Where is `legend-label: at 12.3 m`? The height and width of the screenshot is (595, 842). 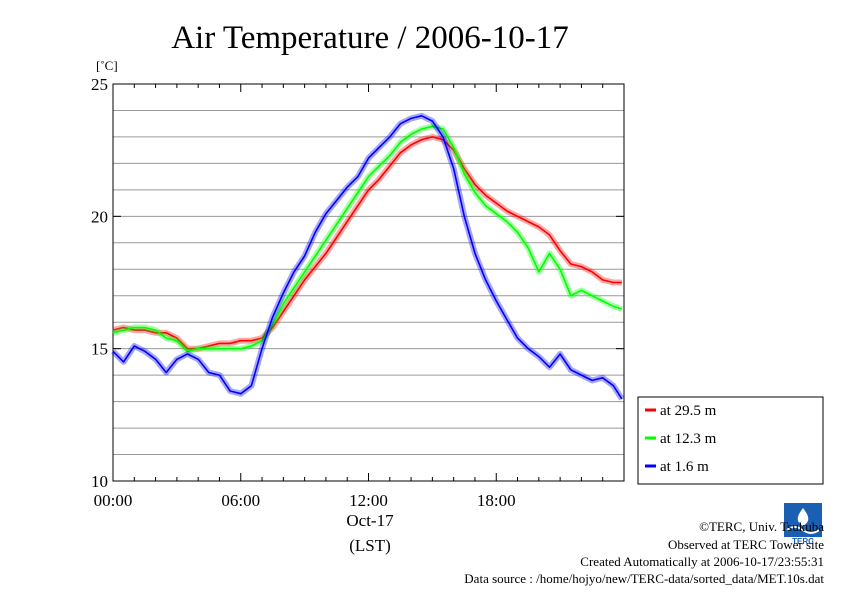
legend-label: at 12.3 m is located at coordinates (688, 439).